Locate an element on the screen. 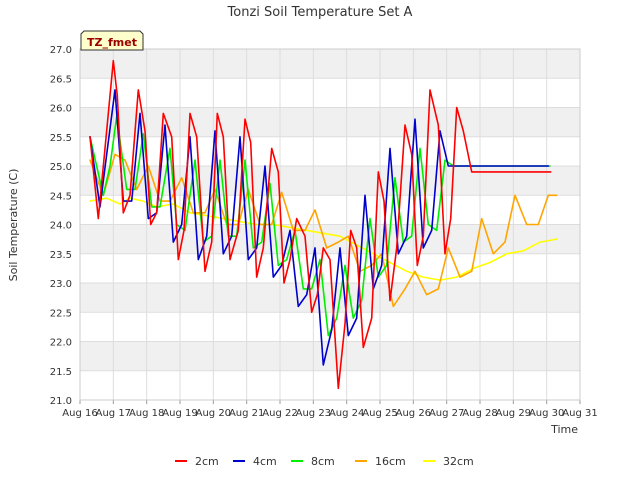  x-tick-label: Aug 29 is located at coordinates (513, 413).